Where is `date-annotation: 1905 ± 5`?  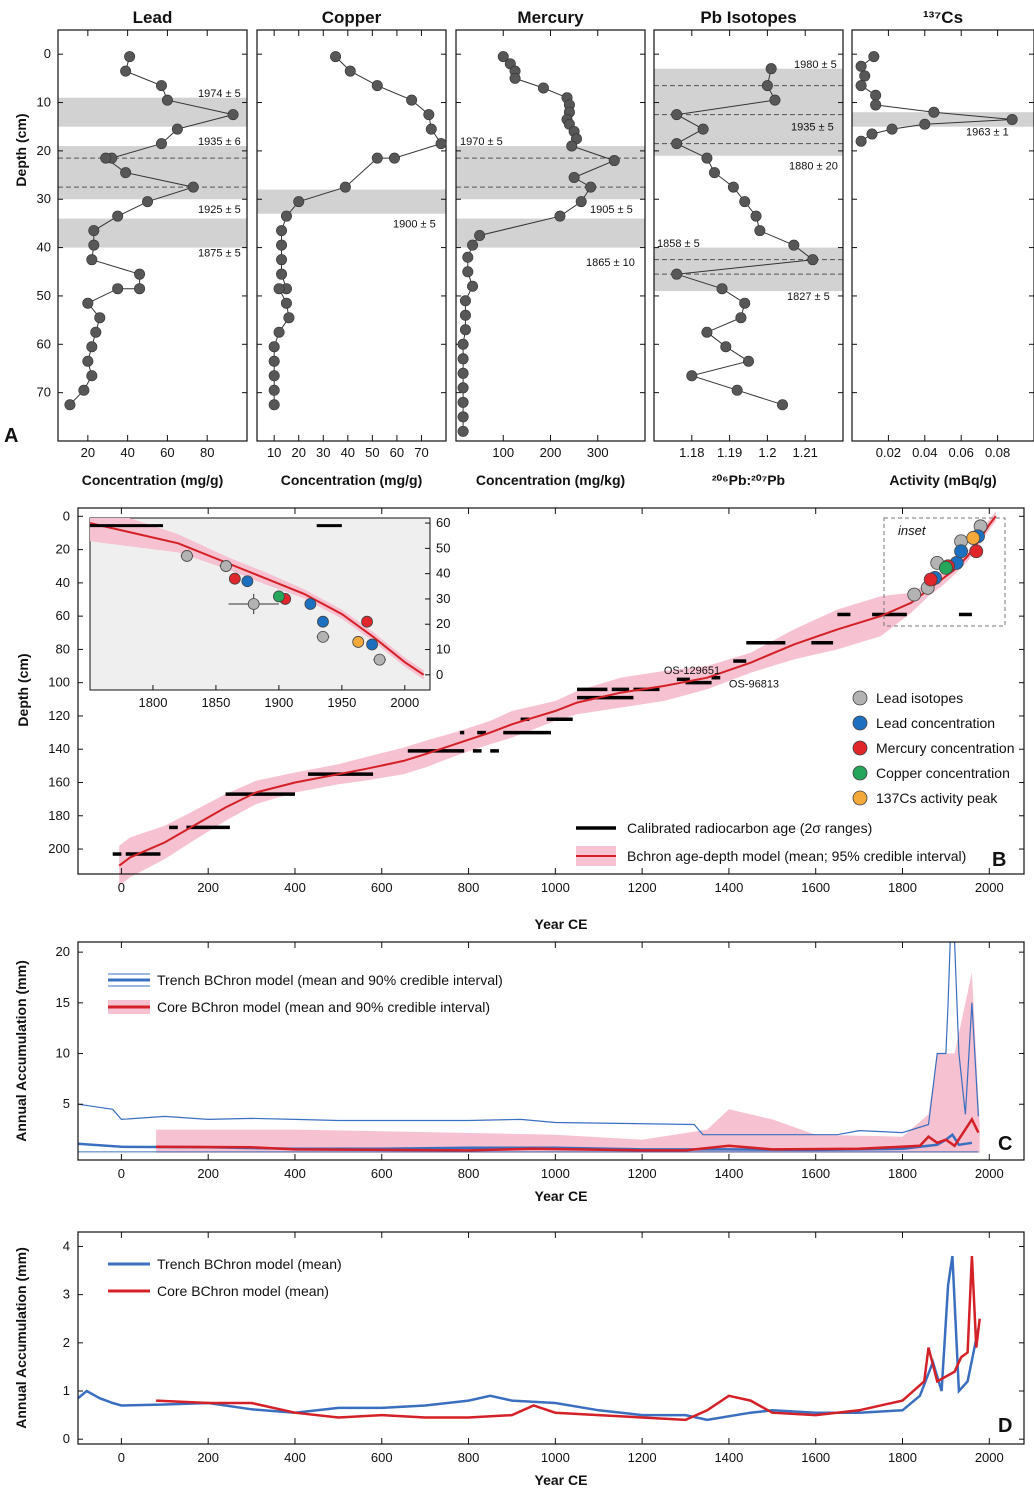
date-annotation: 1905 ± 5 is located at coordinates (611, 210).